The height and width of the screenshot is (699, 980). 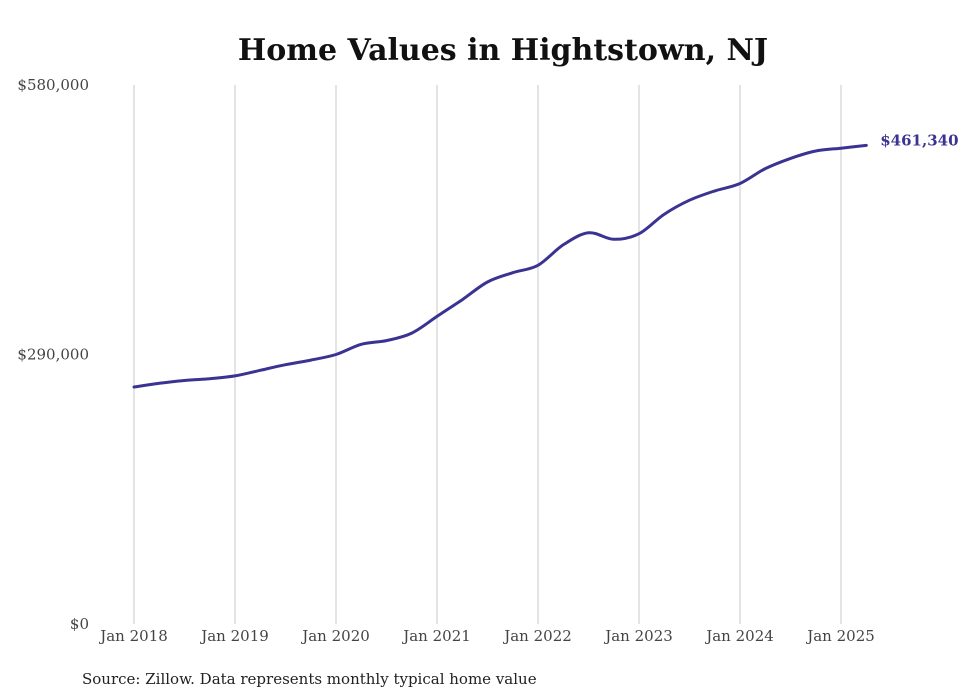 What do you see at coordinates (436, 636) in the screenshot?
I see `x-tick-label: Jan 2021` at bounding box center [436, 636].